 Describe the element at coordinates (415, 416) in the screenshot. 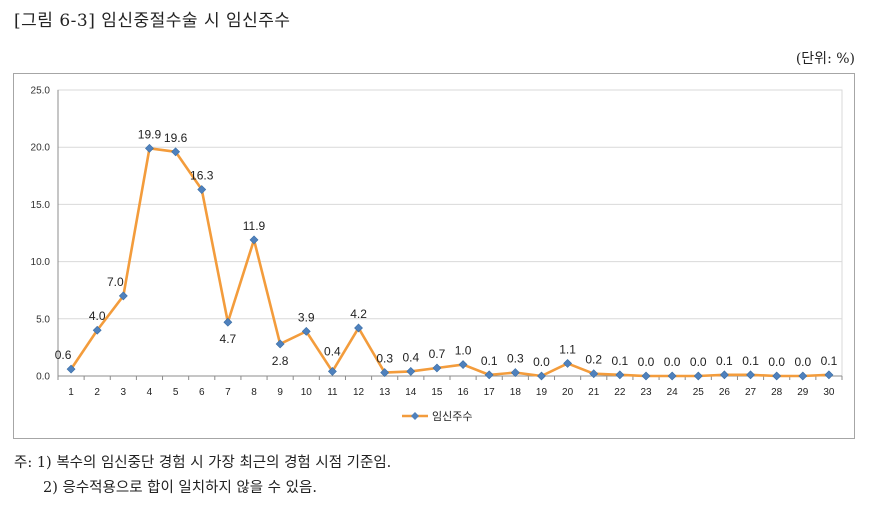

I see `legend-marker` at that location.